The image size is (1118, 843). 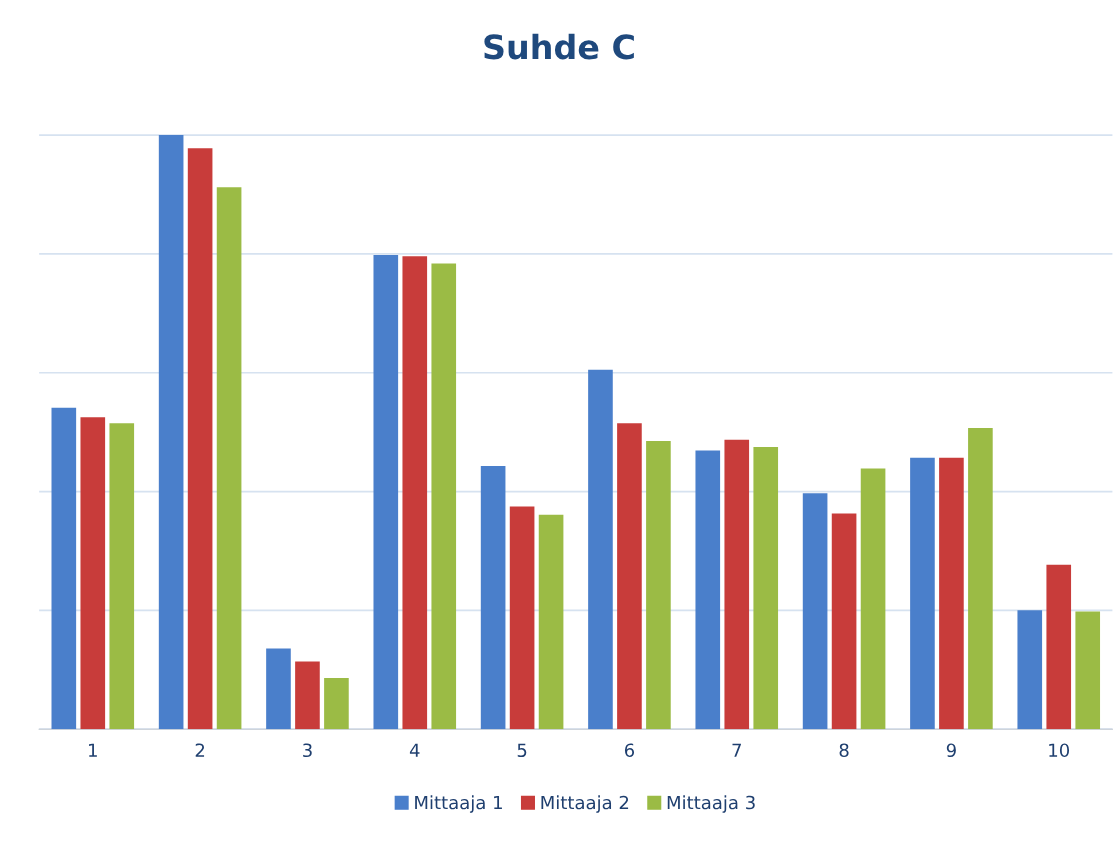 What do you see at coordinates (585, 804) in the screenshot?
I see `legend-label: Mittaaja 2` at bounding box center [585, 804].